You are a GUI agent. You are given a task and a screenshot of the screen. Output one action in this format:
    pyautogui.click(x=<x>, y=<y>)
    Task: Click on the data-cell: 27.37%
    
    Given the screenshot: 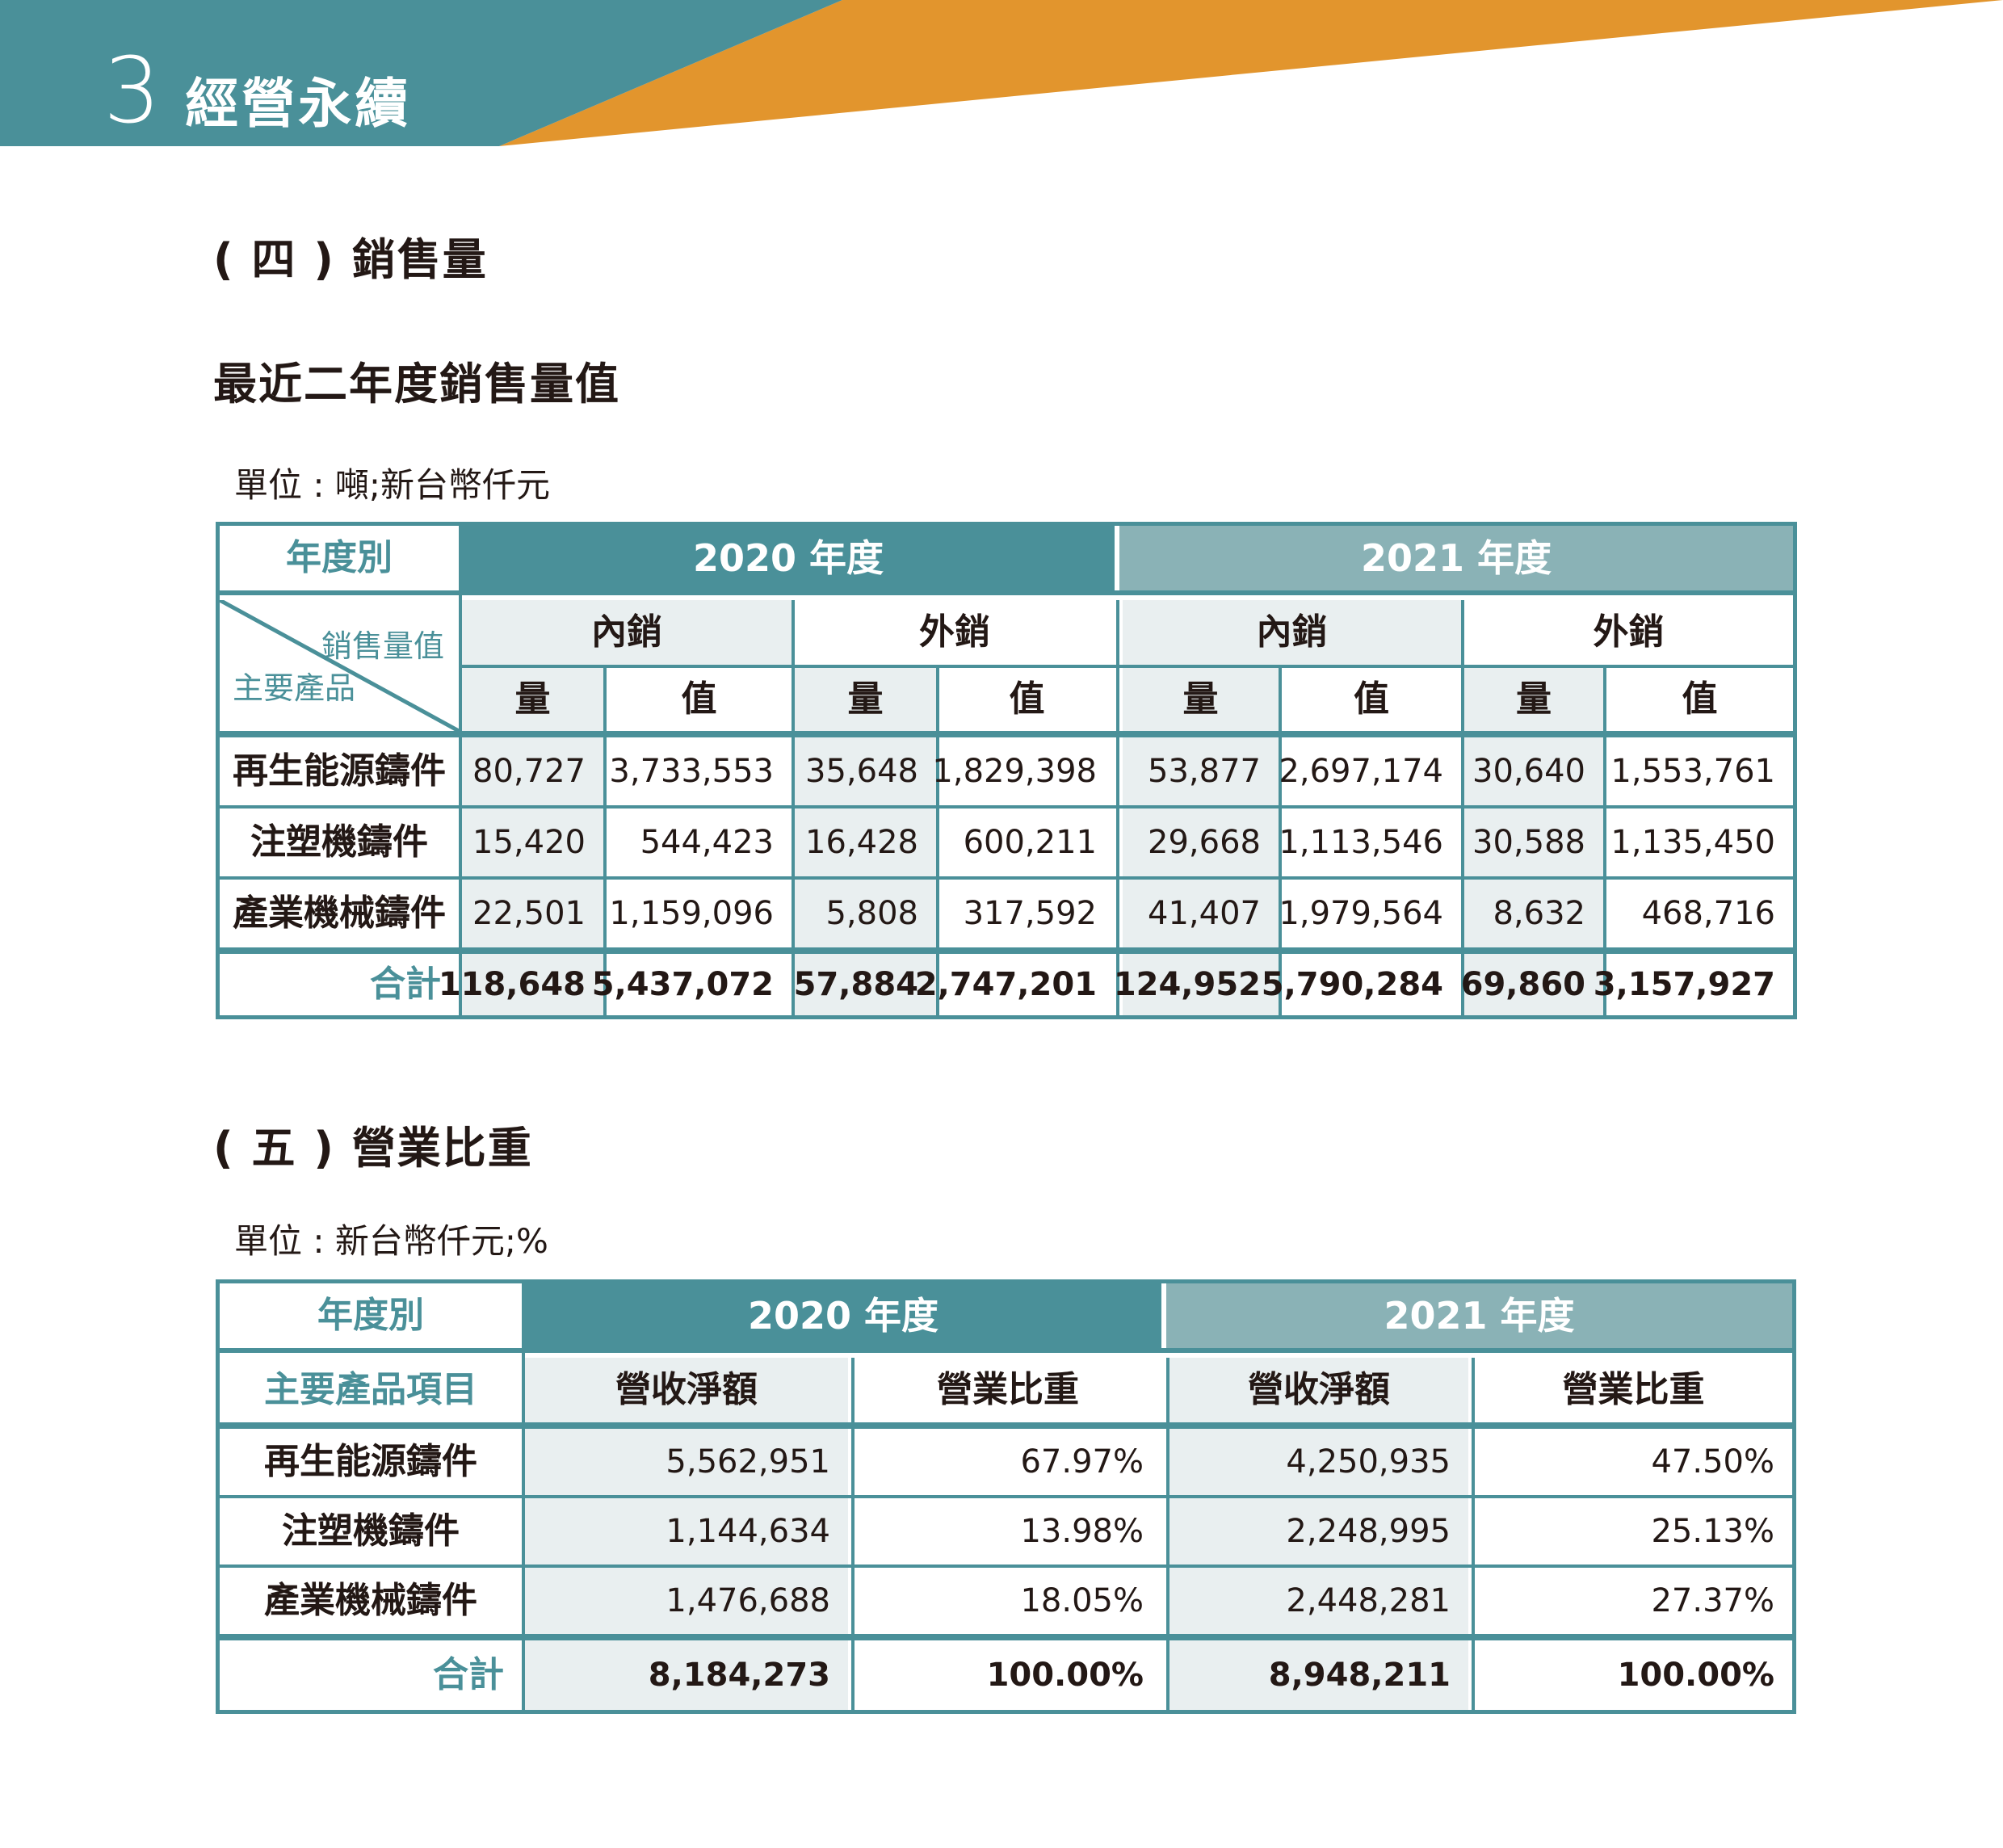 What is the action you would take?
    pyautogui.click(x=1712, y=1600)
    